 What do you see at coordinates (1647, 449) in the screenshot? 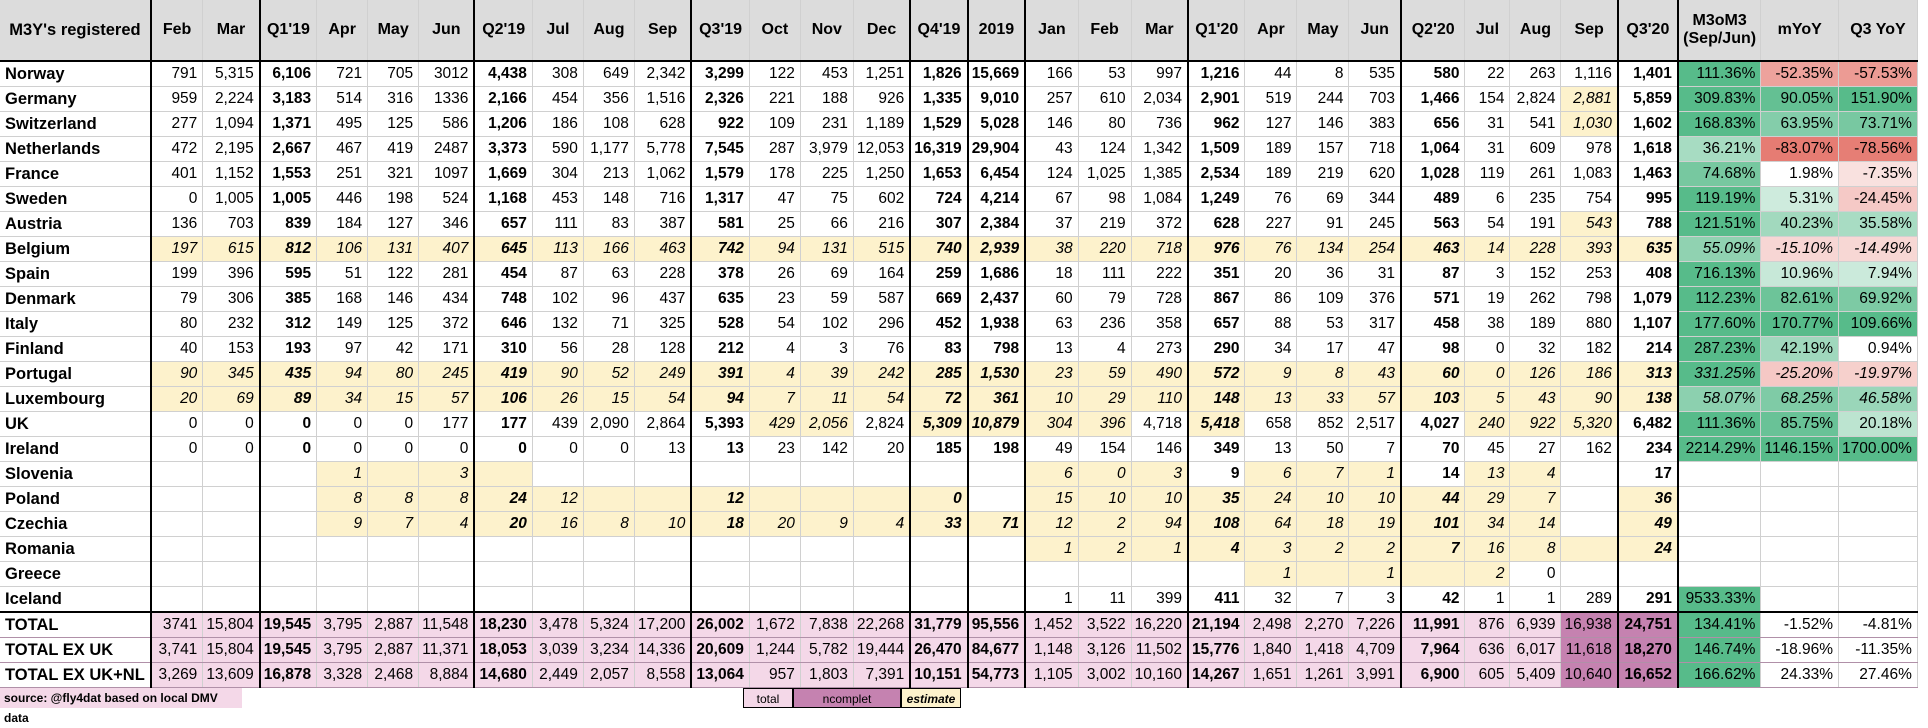
I see `value-cell: 234` at bounding box center [1647, 449].